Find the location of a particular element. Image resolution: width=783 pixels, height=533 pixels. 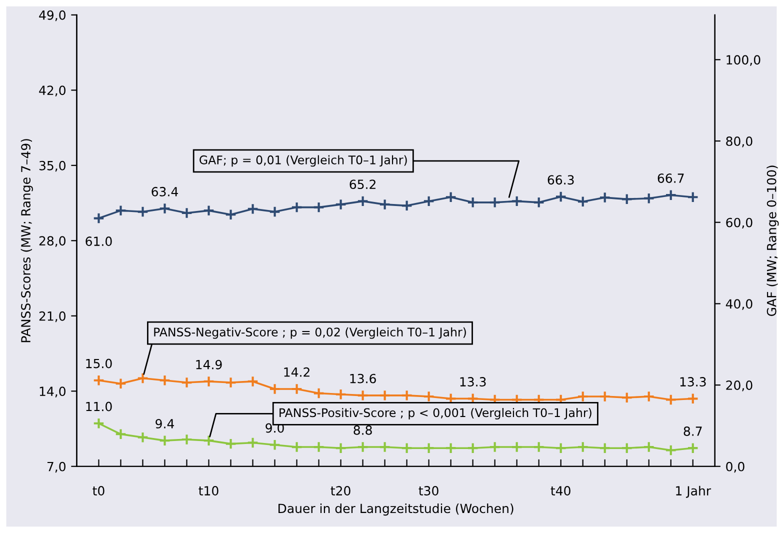

x-tick-label: 1 Jahr is located at coordinates (694, 492).